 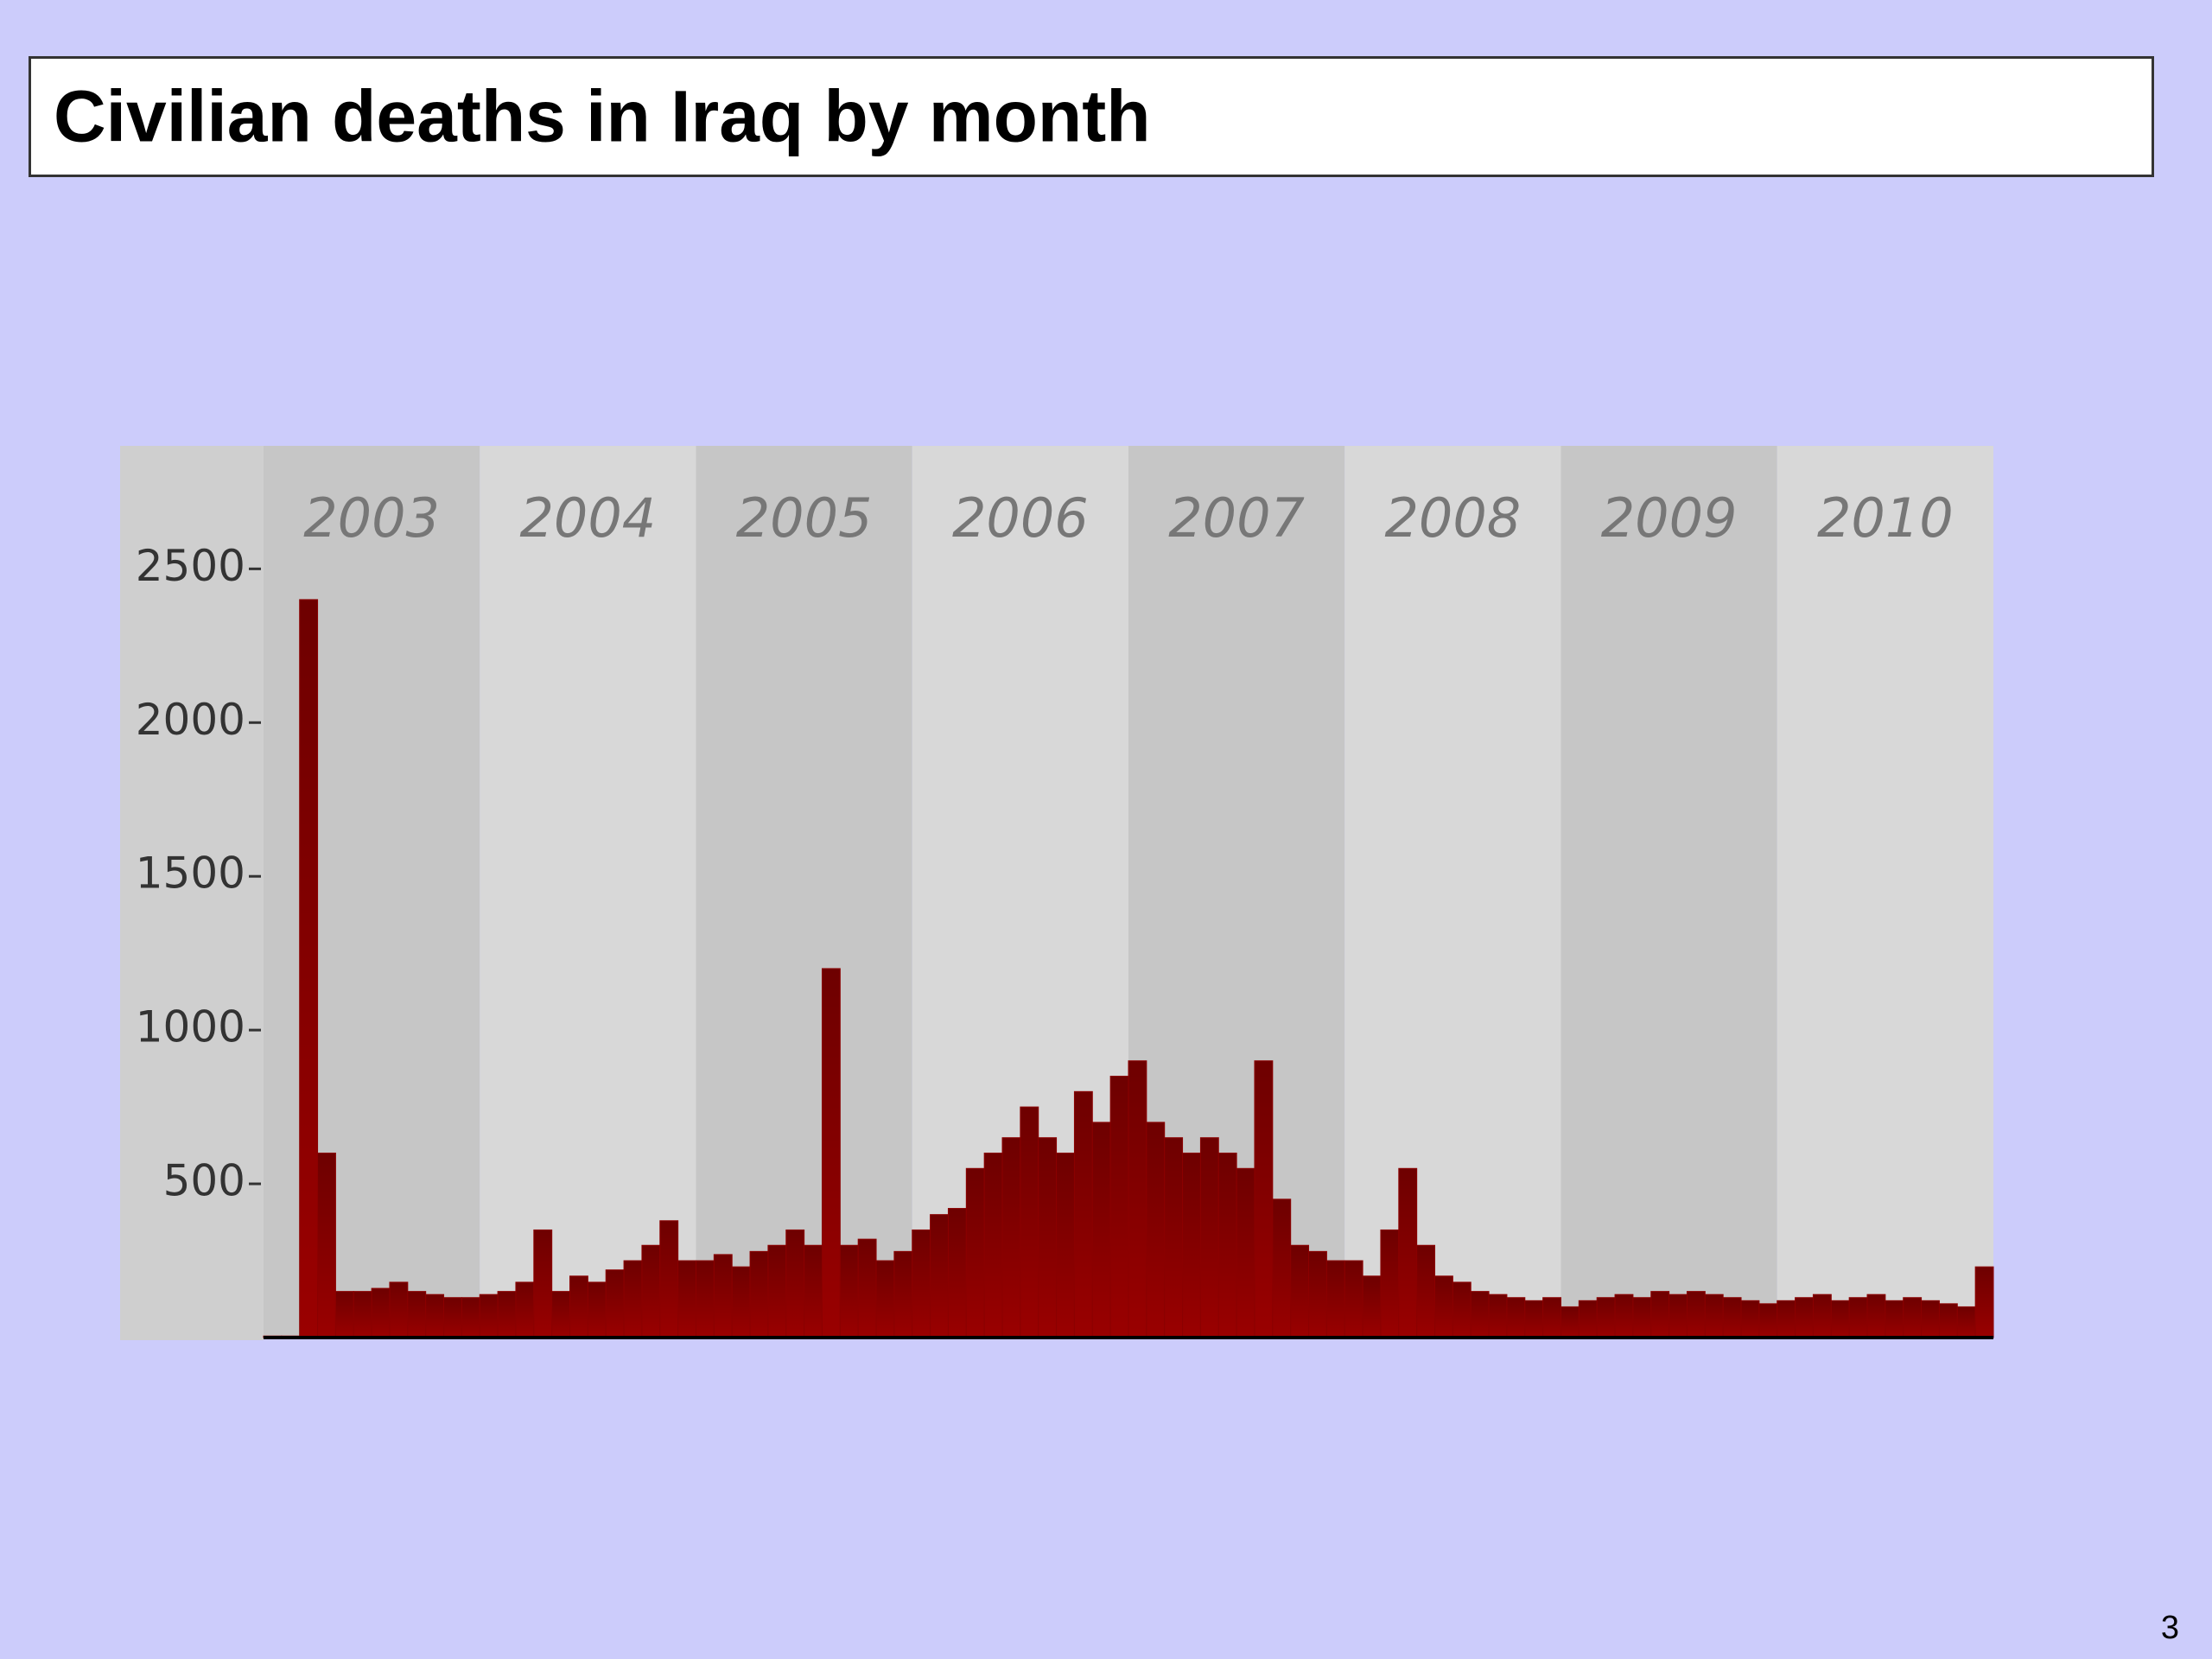 I want to click on year-label: 2005, so click(x=804, y=518).